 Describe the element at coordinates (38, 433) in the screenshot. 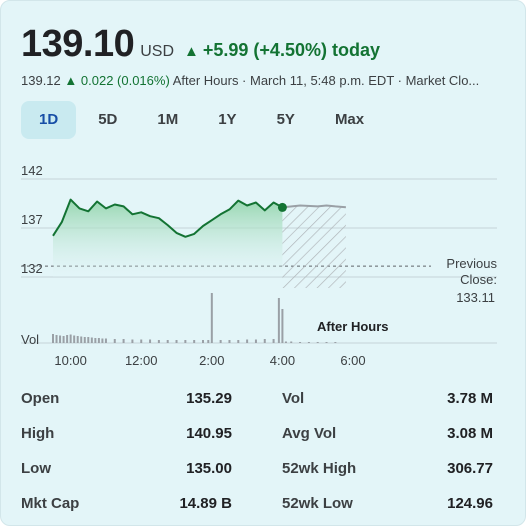

I see `stat-label-high: High` at that location.